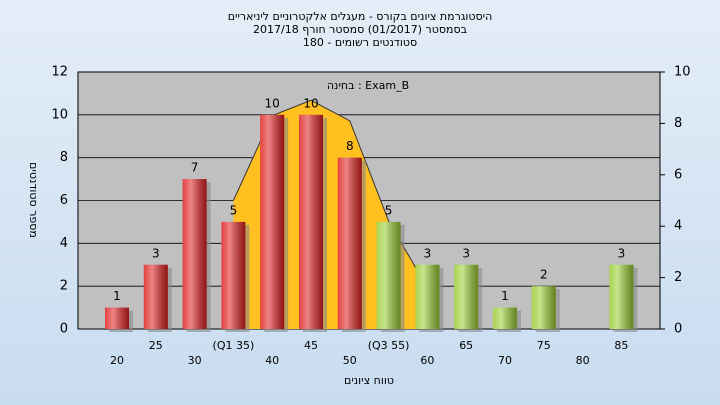 The image size is (720, 405). Describe the element at coordinates (389, 345) in the screenshot. I see `x-tick-label: (Q3 55)` at that location.